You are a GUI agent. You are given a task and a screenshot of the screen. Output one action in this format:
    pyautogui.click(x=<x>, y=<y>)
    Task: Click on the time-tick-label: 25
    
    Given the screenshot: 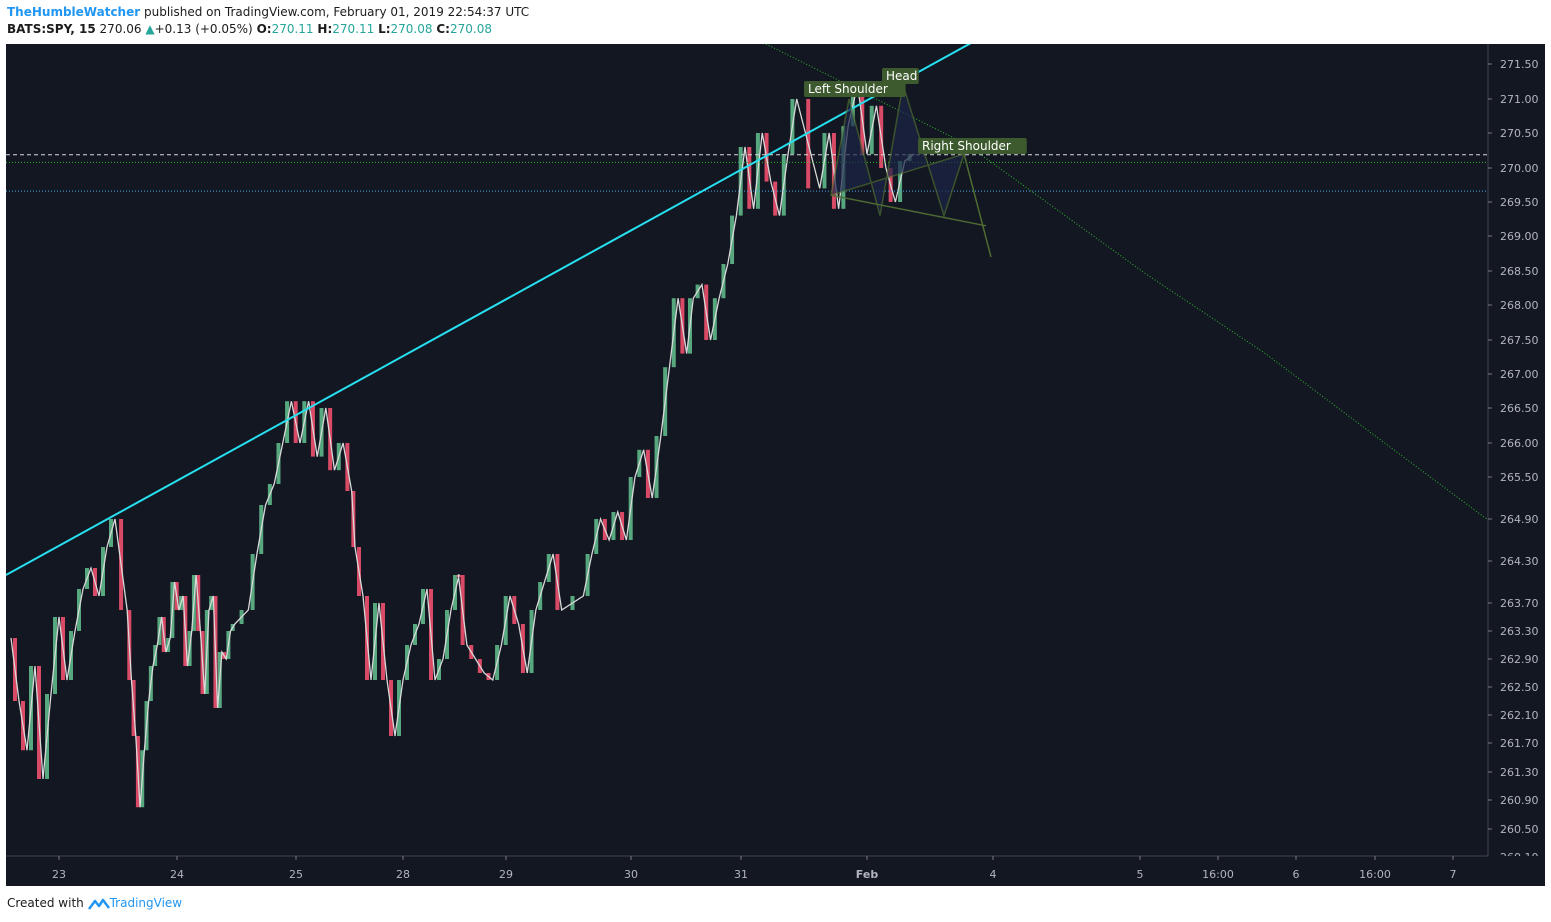 What is the action you would take?
    pyautogui.click(x=296, y=874)
    